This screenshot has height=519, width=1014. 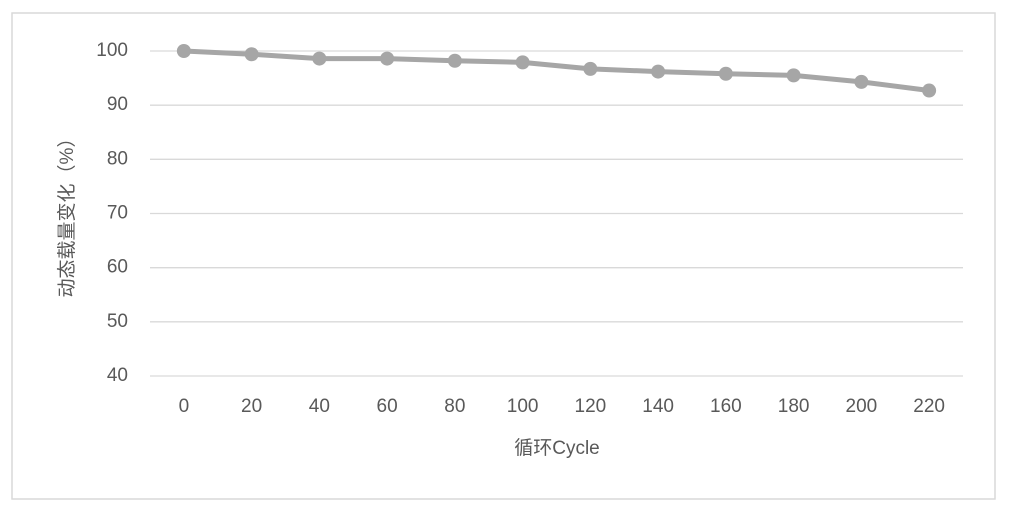 I want to click on x-tick-label: 120, so click(x=591, y=406).